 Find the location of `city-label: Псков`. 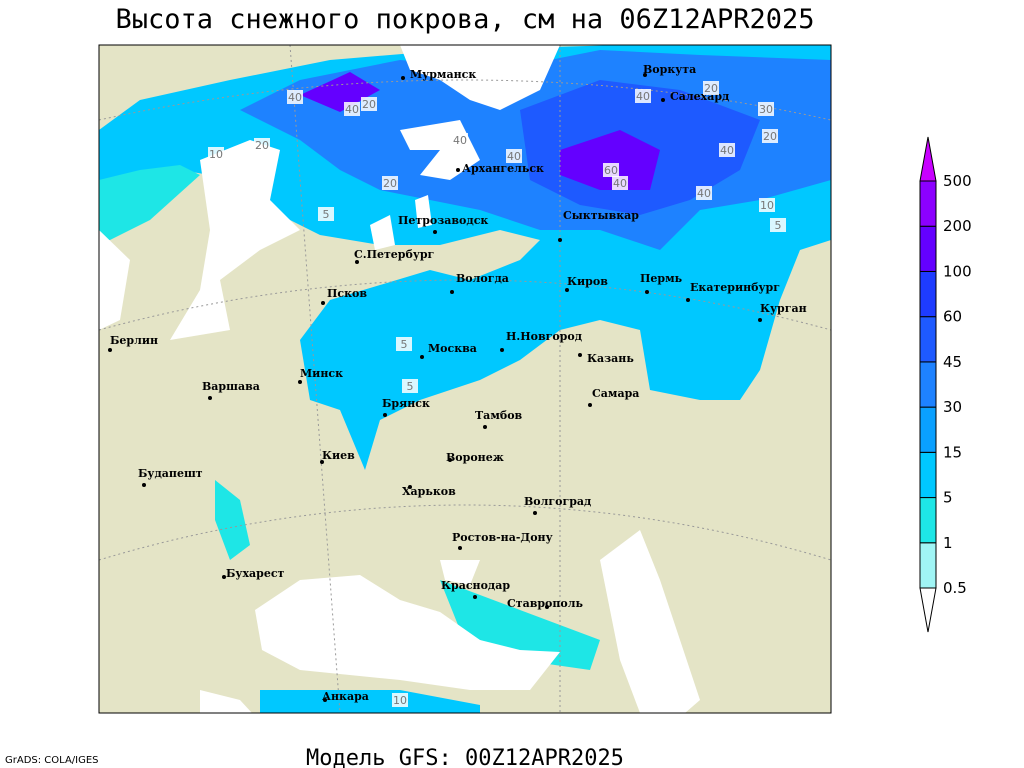

city-label: Псков is located at coordinates (347, 293).